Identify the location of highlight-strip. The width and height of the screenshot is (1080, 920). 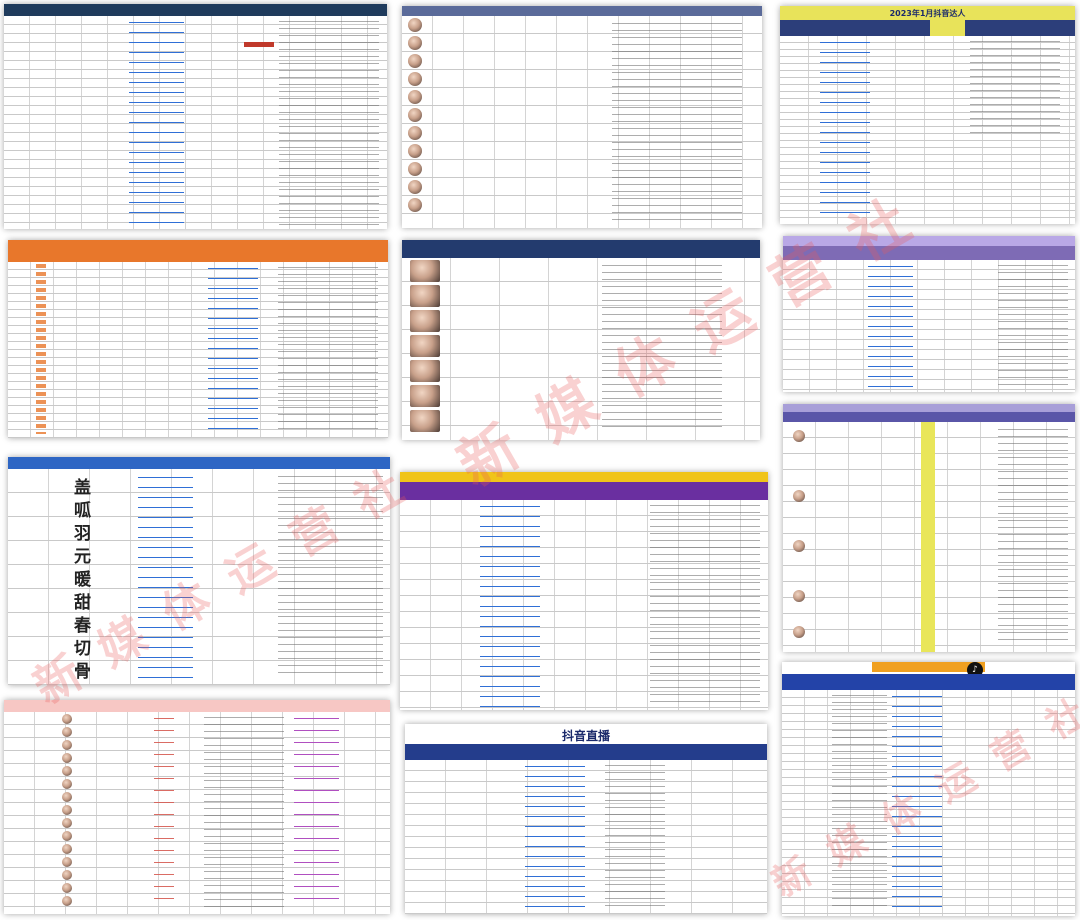
(947, 28).